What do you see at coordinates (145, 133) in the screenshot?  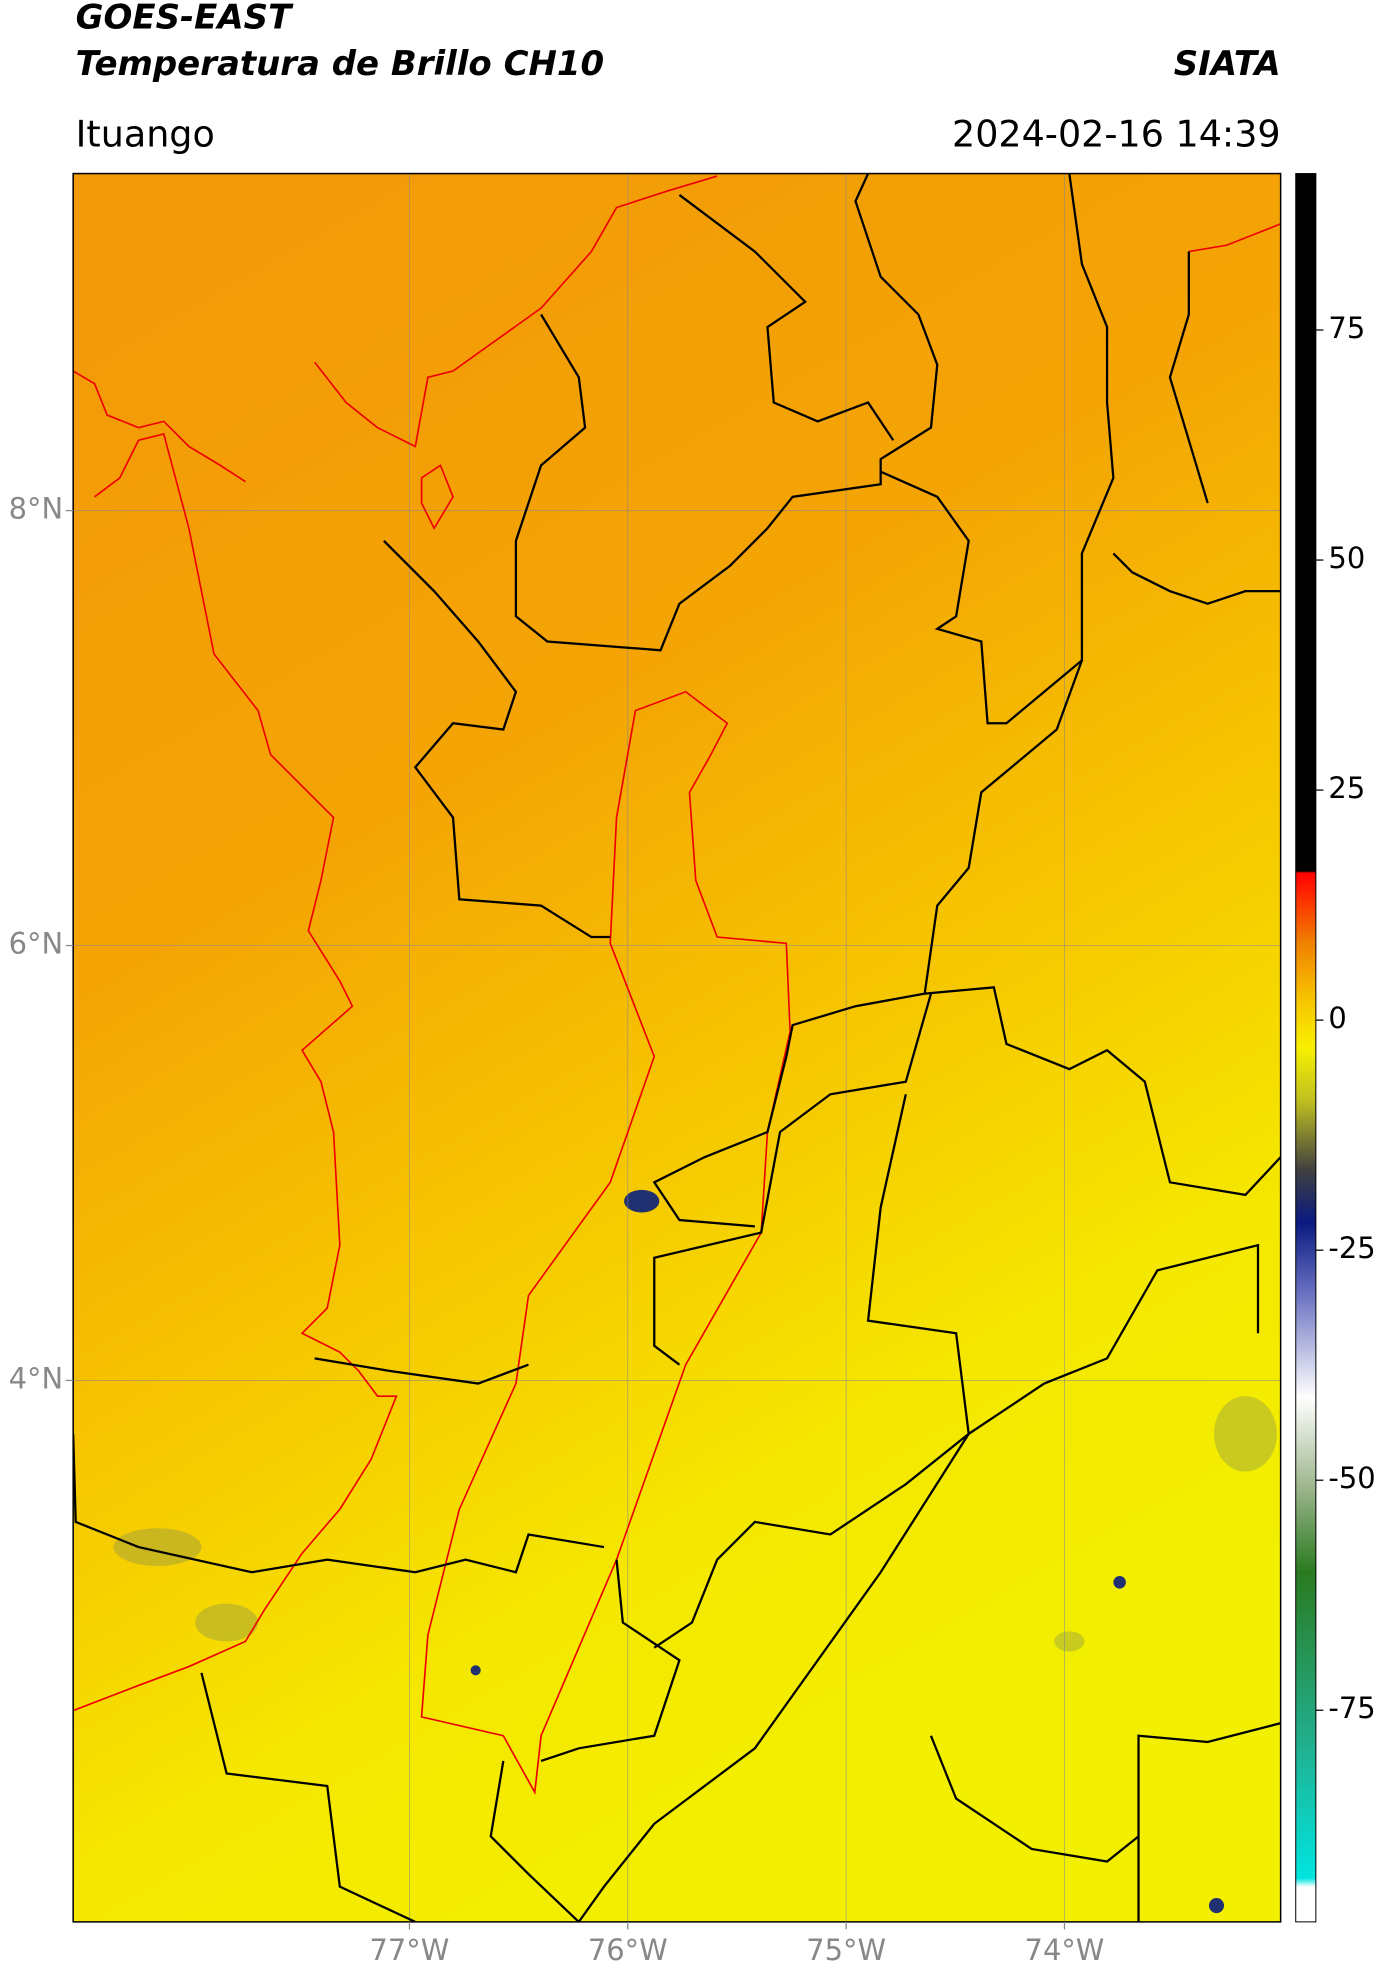 I see `location: Ituango` at bounding box center [145, 133].